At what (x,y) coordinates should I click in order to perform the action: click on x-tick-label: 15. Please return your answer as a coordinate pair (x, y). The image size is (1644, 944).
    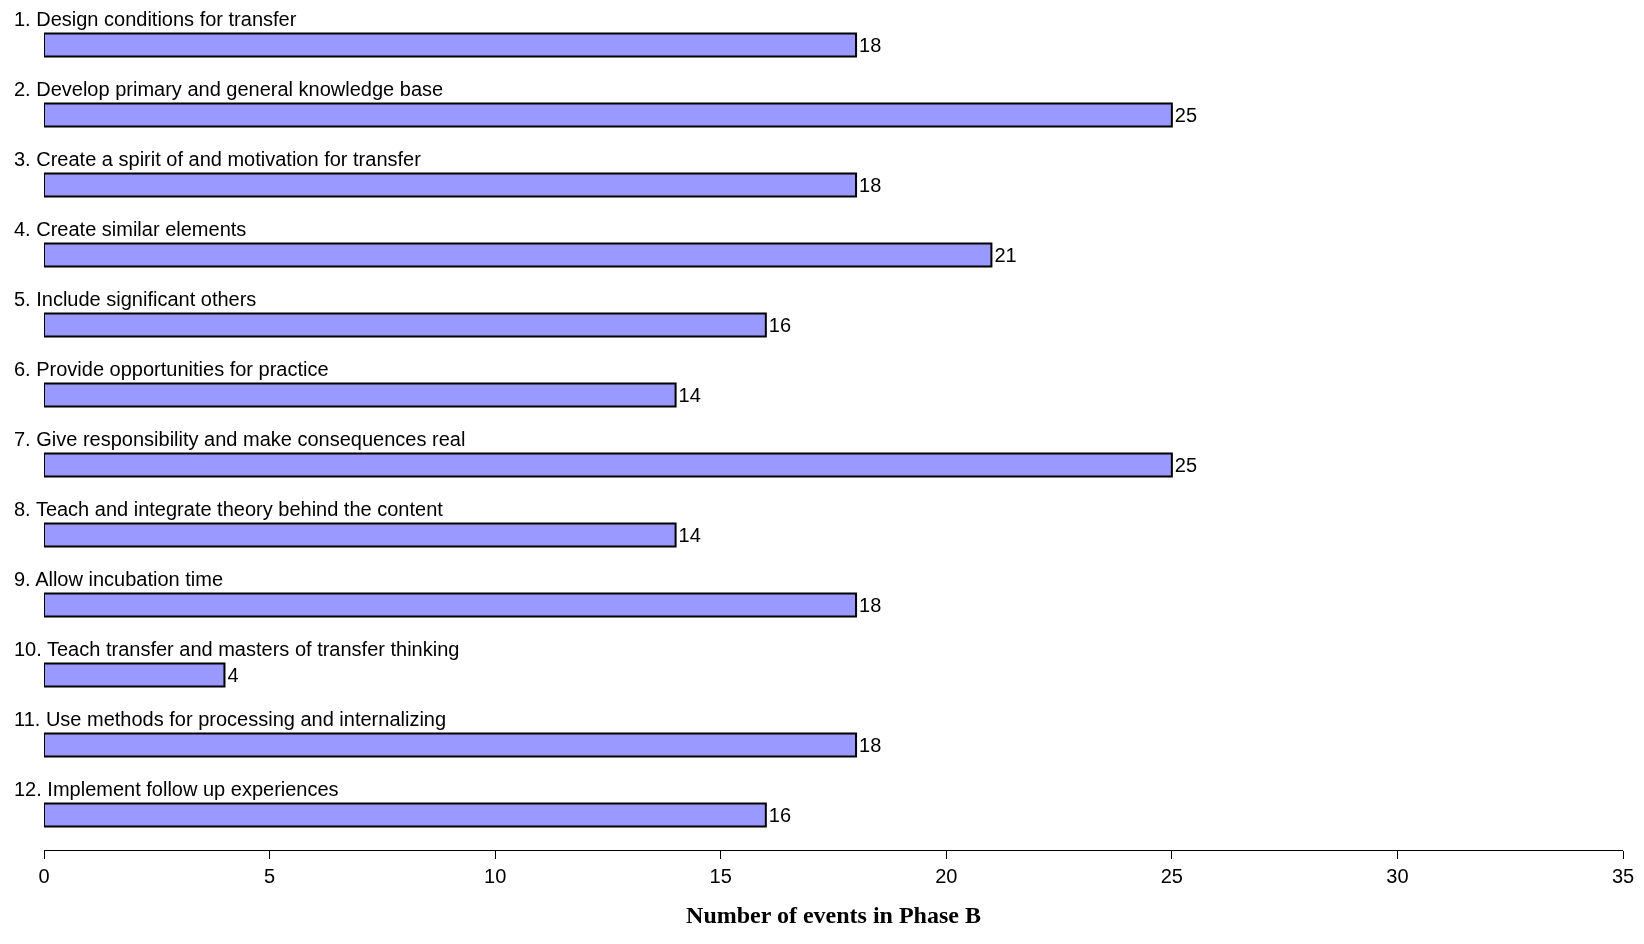
    Looking at the image, I should click on (720, 876).